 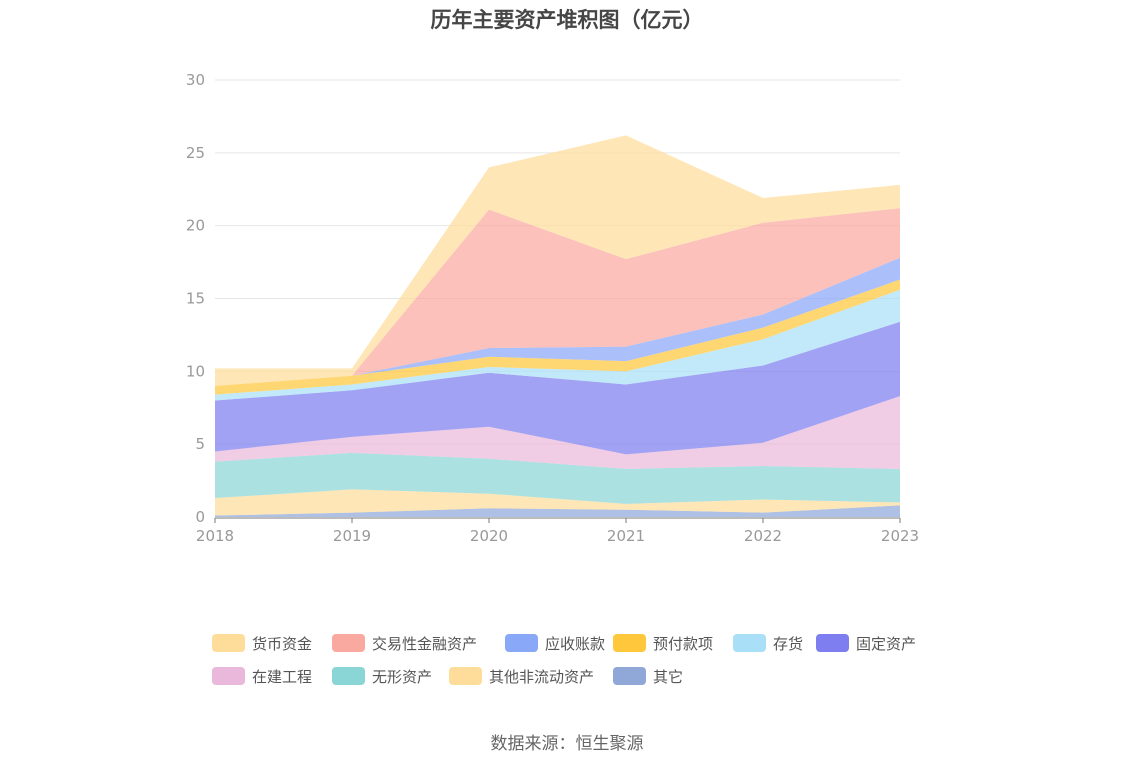 I want to click on legend-item: 固定资产, so click(x=866, y=643).